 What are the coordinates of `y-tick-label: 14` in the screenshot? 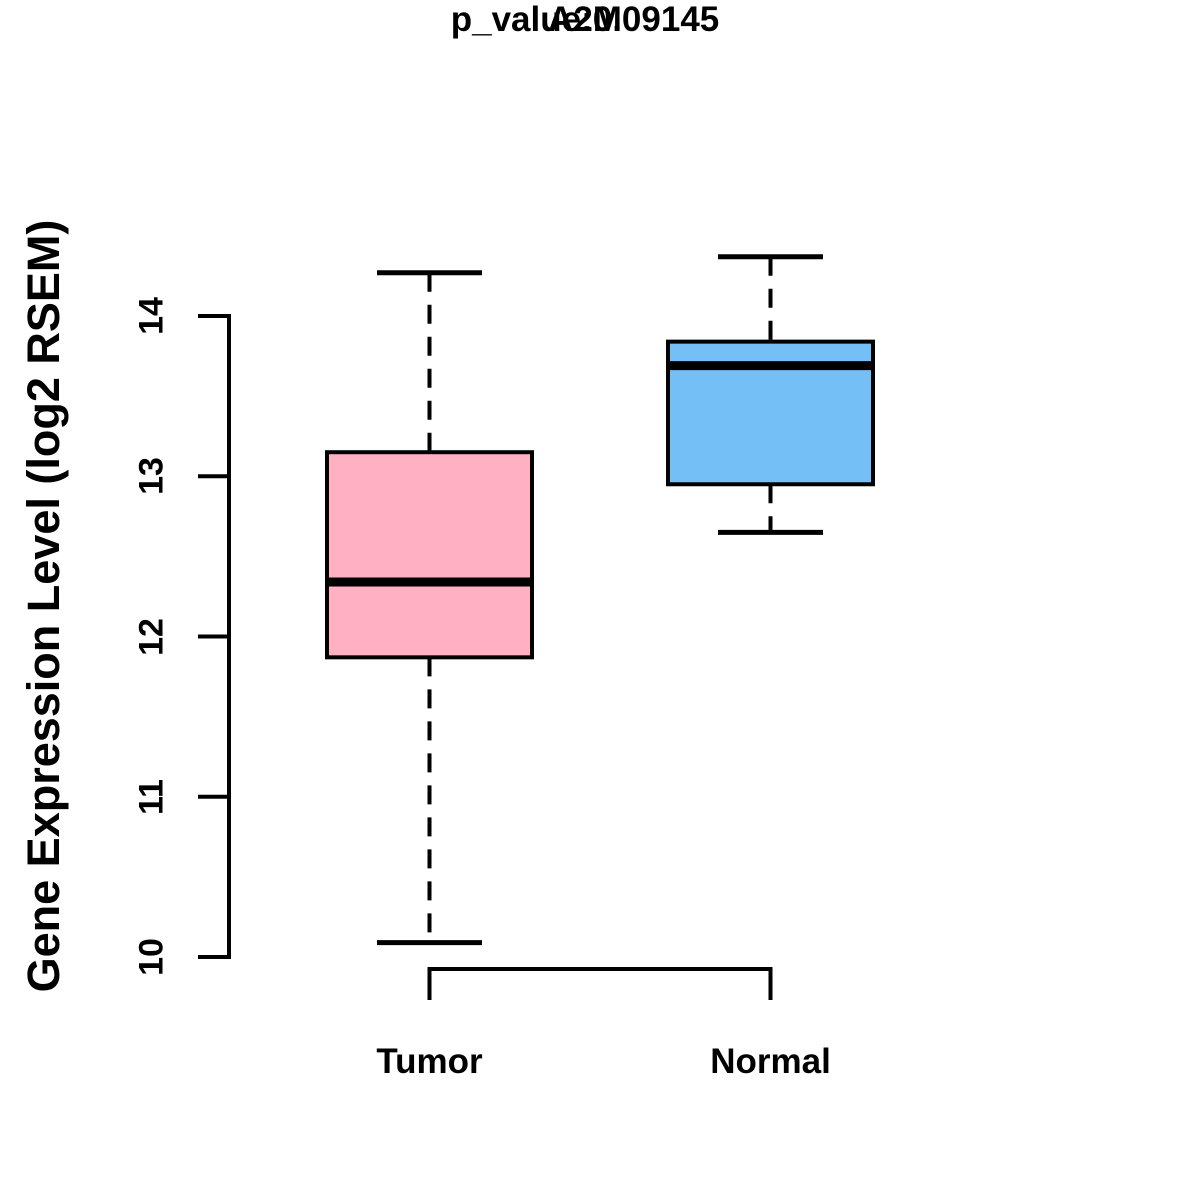 It's located at (151, 316).